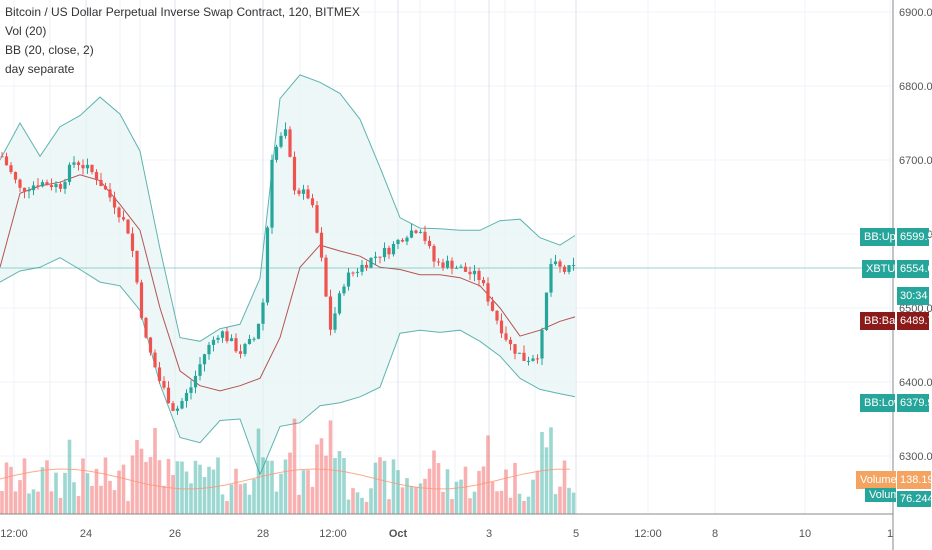 Image resolution: width=932 pixels, height=550 pixels. Describe the element at coordinates (885, 495) in the screenshot. I see `volume-label: Volume` at that location.